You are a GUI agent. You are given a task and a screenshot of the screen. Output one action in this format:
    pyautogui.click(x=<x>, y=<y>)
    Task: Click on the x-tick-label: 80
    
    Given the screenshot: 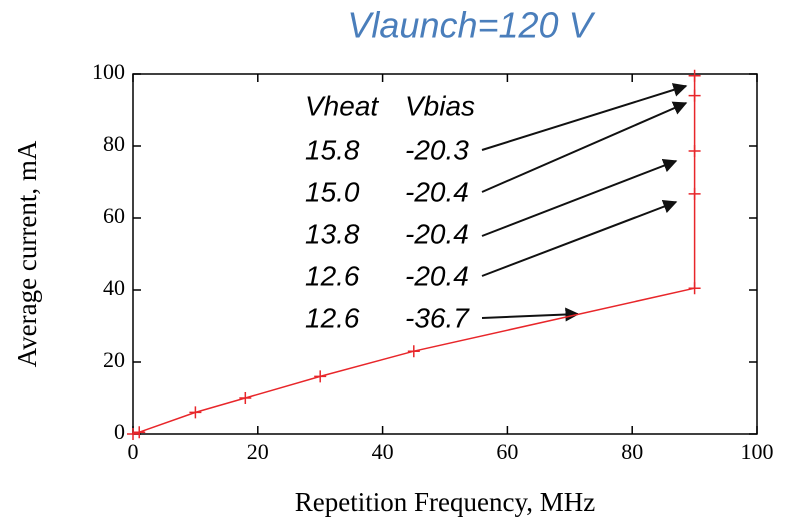 What is the action you would take?
    pyautogui.click(x=632, y=451)
    